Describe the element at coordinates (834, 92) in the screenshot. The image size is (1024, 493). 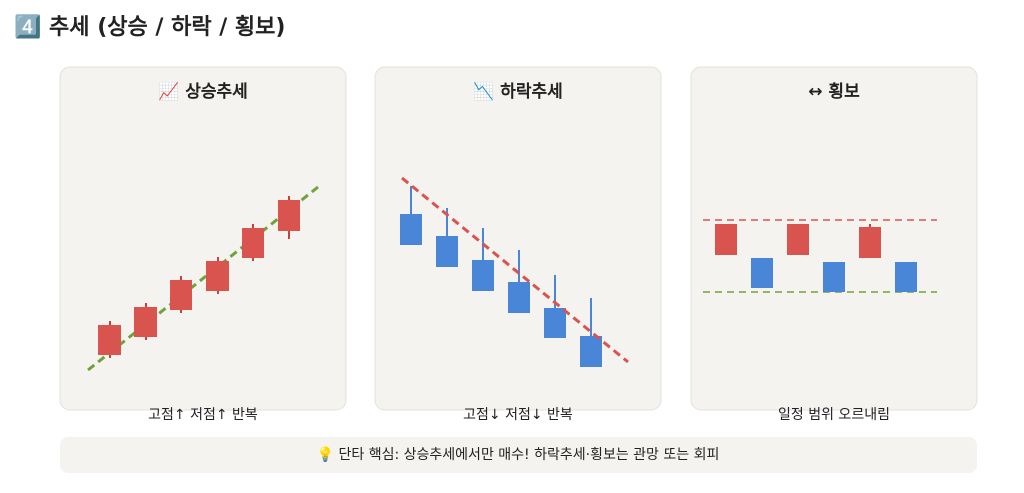
I see `panel-title: ↔ 횡보` at that location.